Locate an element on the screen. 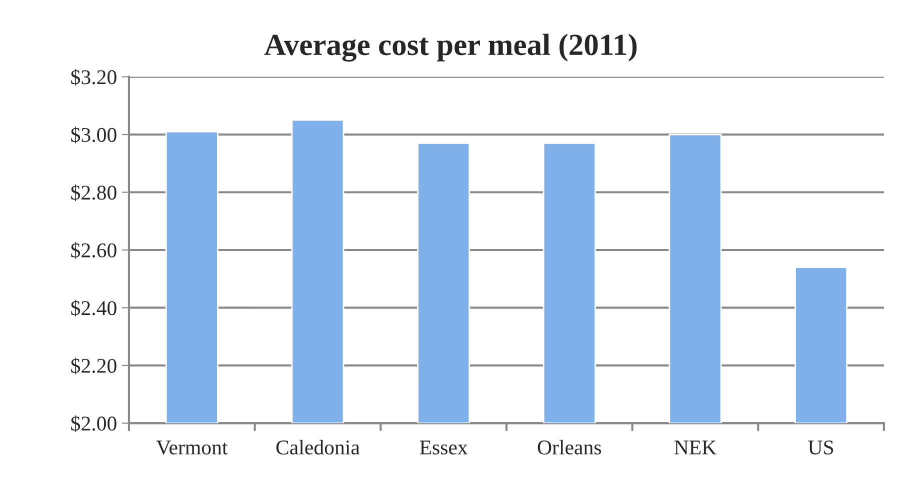  x-tick-label: Caledonia is located at coordinates (318, 447).